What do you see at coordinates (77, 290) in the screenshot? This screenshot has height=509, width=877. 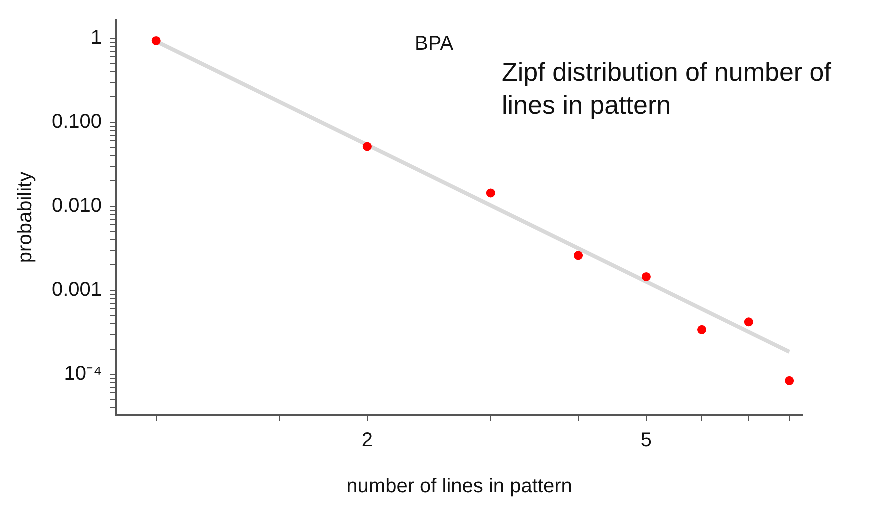 I see `y-tick-label: 0.001` at bounding box center [77, 290].